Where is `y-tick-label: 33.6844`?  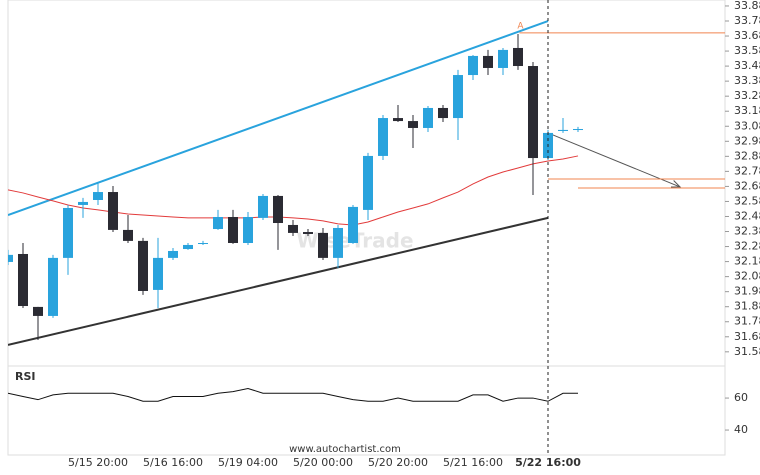 y-tick-label: 33.6844 is located at coordinates (747, 35).